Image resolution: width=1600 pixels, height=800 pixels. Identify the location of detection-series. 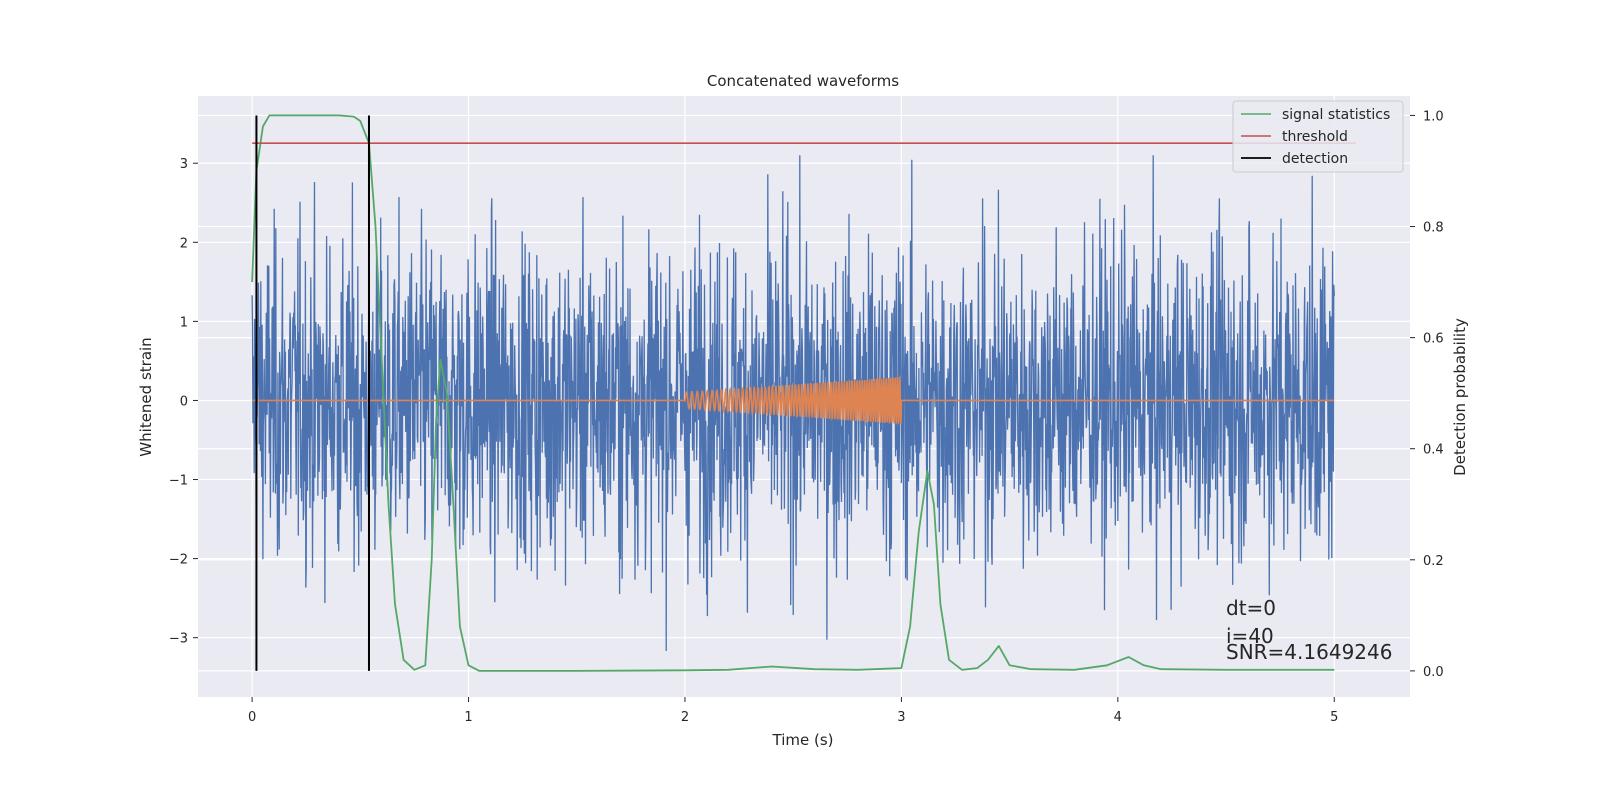
(312, 393).